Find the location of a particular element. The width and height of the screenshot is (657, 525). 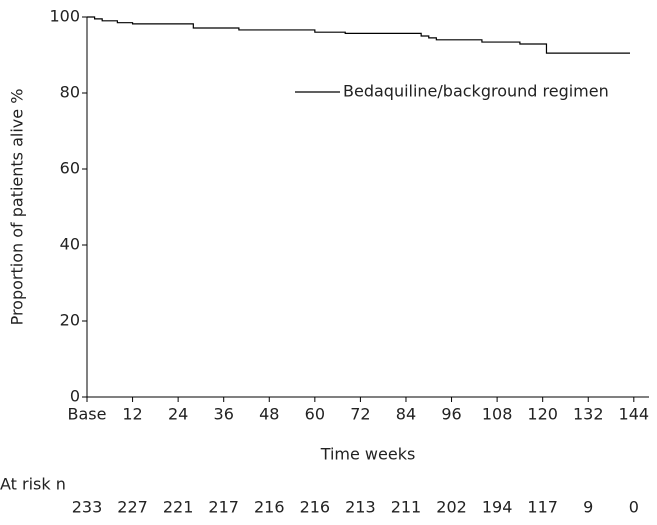

x-tick-label: 108 is located at coordinates (497, 414).